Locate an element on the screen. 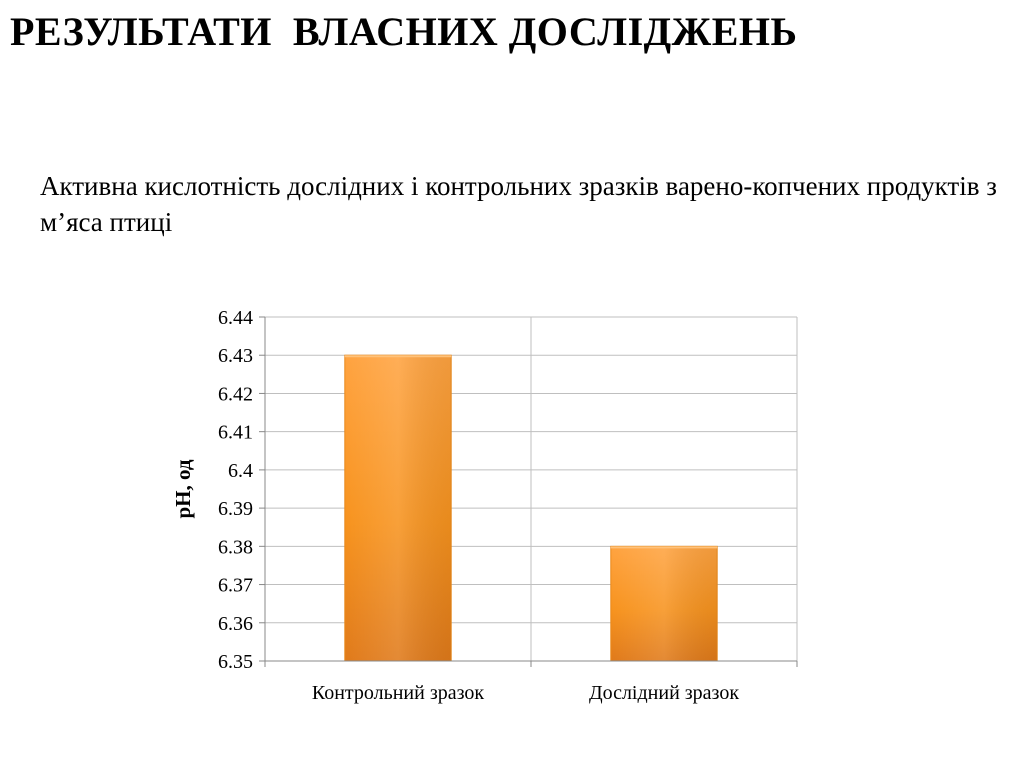 Image resolution: width=1024 pixels, height=768 pixels. x-category-label: Дослідний зразок is located at coordinates (664, 693).